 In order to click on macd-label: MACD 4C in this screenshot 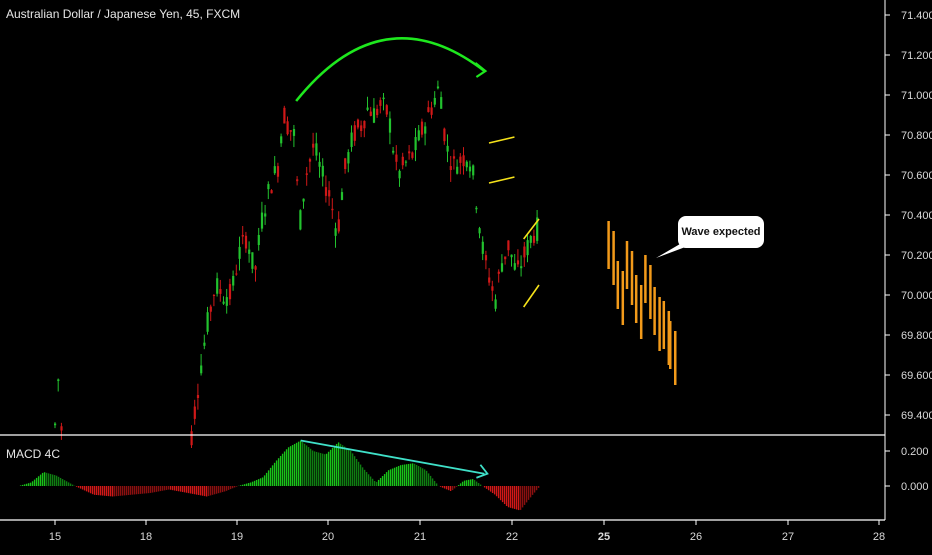, I will do `click(33, 454)`.